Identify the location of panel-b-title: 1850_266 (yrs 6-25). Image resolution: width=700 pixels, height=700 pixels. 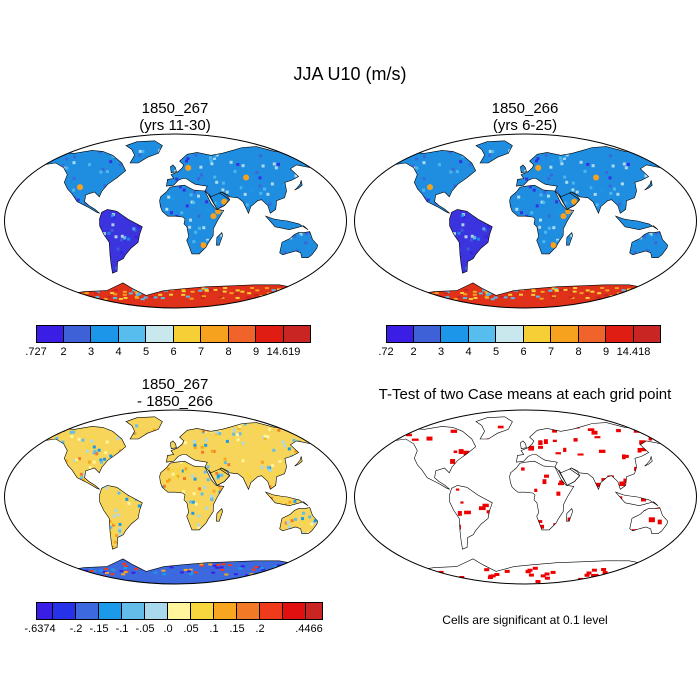
(525, 117).